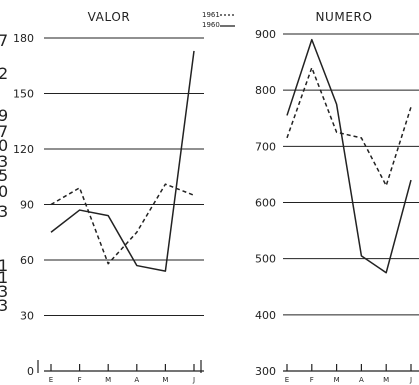 The width and height of the screenshot is (419, 385). I want to click on chart-valor-x-tick-label-3: A, so click(136, 380).